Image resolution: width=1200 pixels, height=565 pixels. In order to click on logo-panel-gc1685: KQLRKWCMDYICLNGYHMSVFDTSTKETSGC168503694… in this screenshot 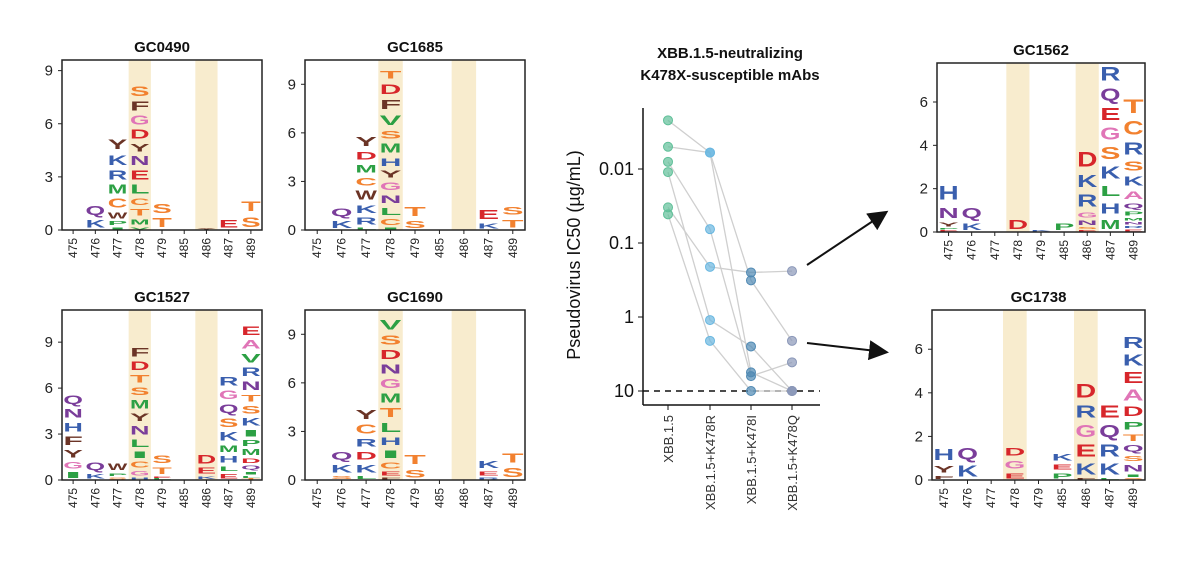, I will do `click(407, 148)`.